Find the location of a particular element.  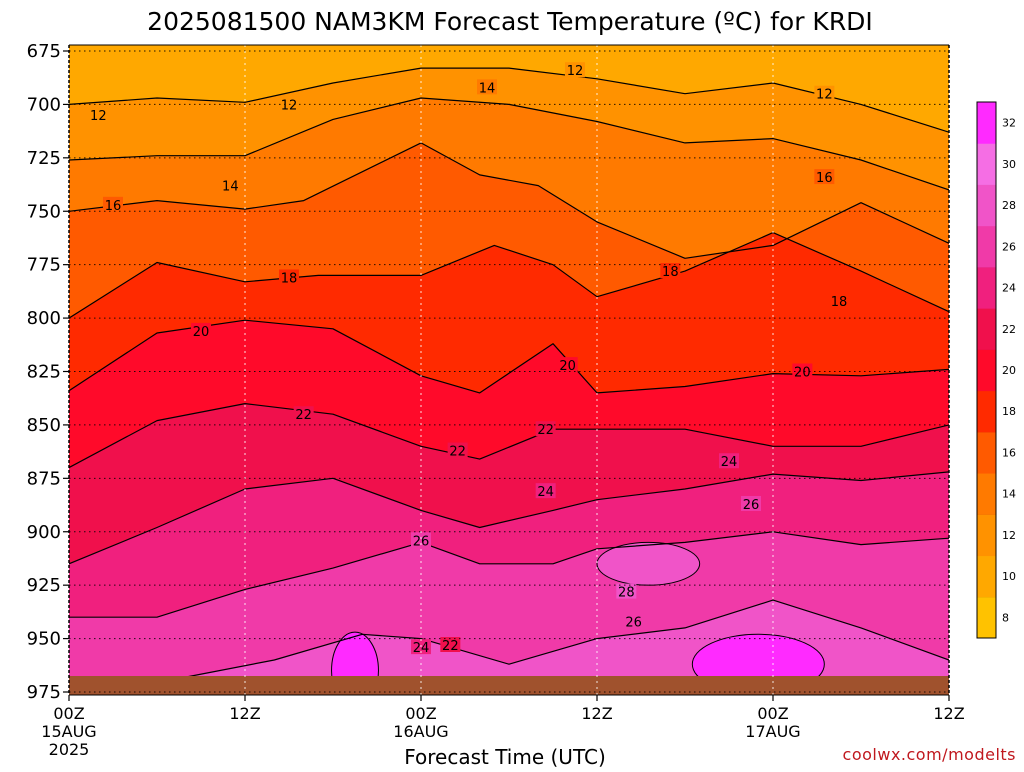

colorbar-tick-label: 24 is located at coordinates (1009, 288).